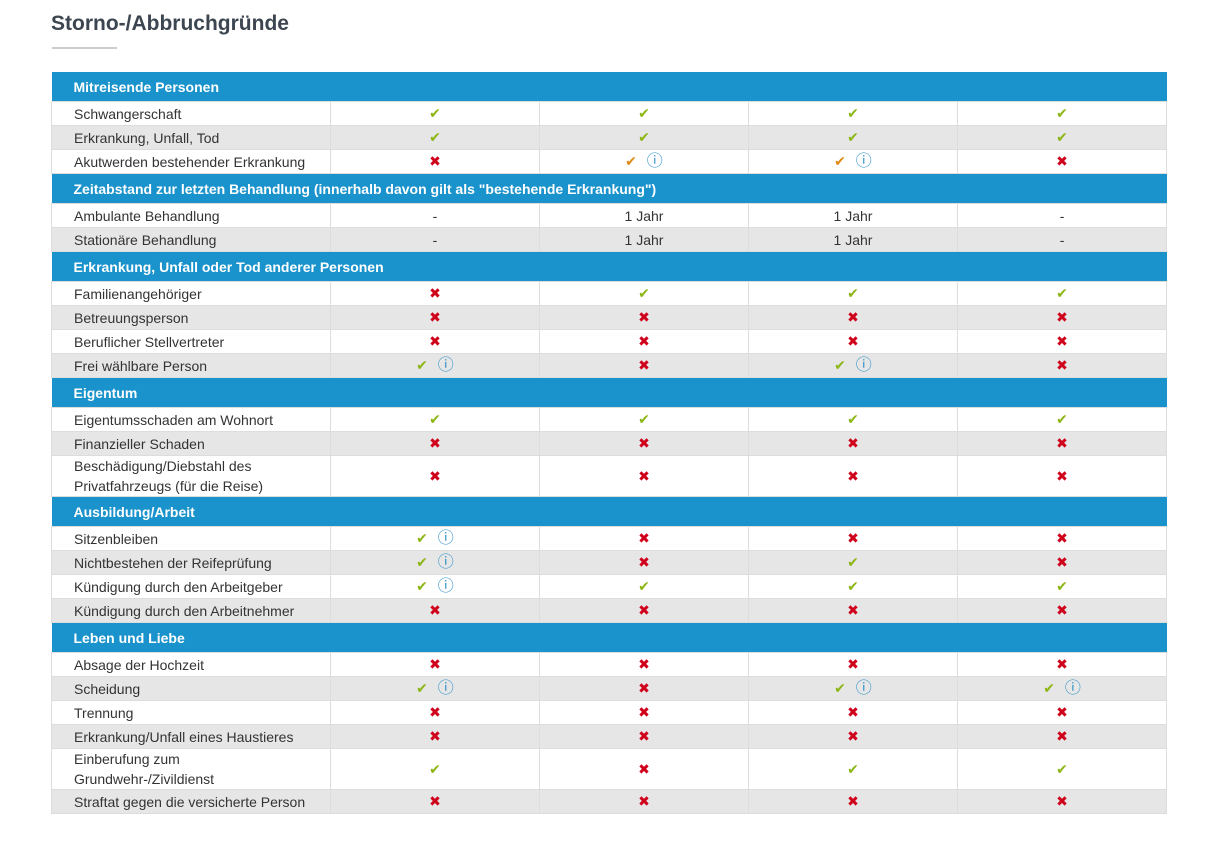 The height and width of the screenshot is (844, 1213). Describe the element at coordinates (609, 538) in the screenshot. I see `table-row: Sitzenbleiben ✔ ⓘ ✖ ✖ ✖` at that location.